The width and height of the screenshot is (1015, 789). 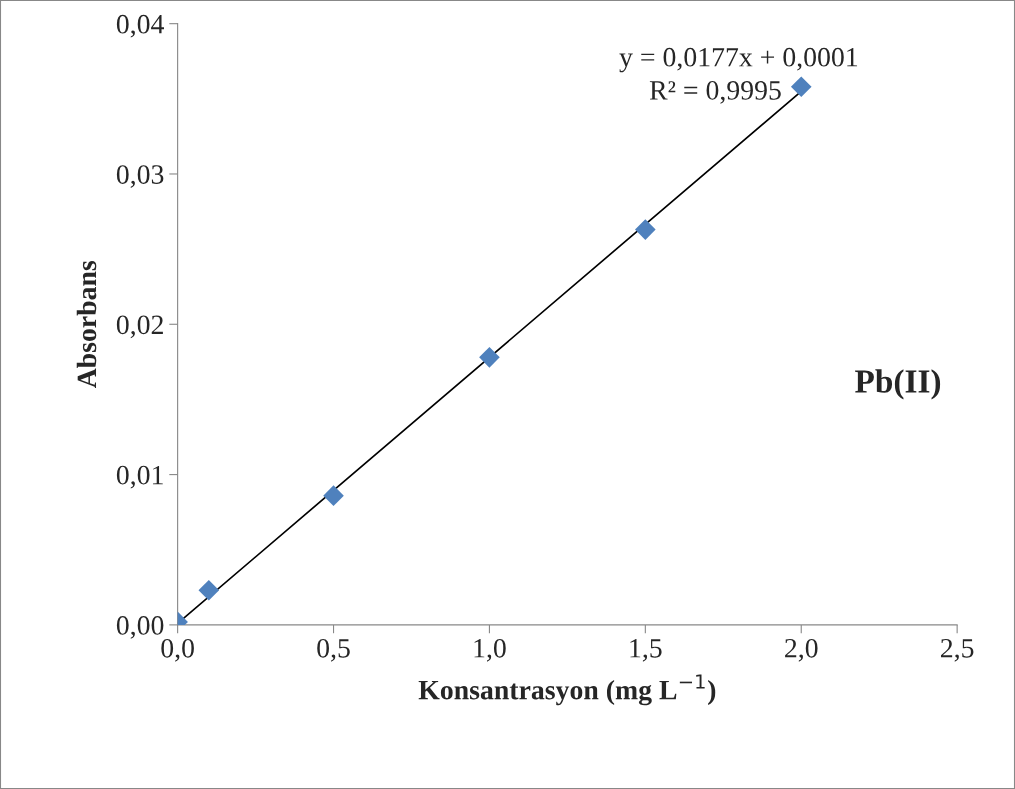 What do you see at coordinates (139, 327) in the screenshot?
I see `y-tick-label: 0,02` at bounding box center [139, 327].